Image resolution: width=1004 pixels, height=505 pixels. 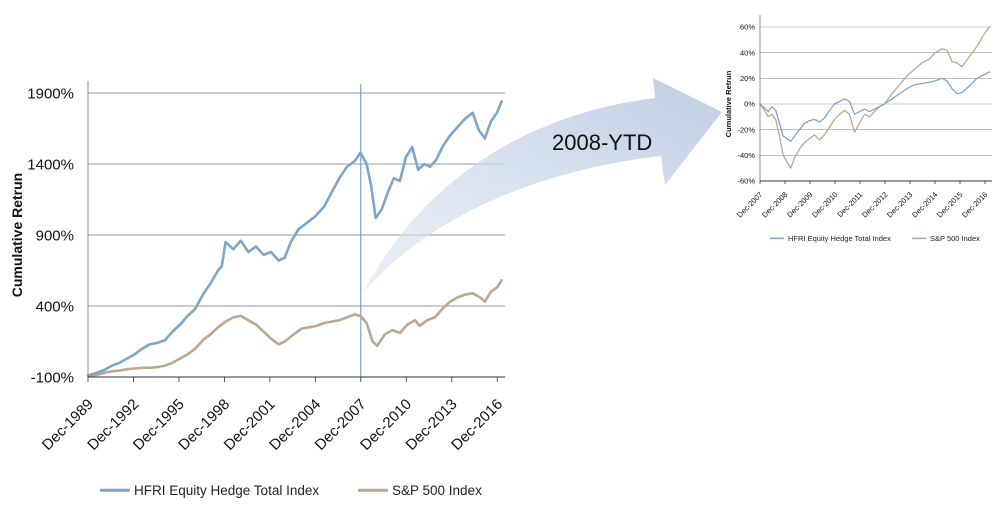 What do you see at coordinates (746, 181) in the screenshot?
I see `inset-y-tick-label: -60%` at bounding box center [746, 181].